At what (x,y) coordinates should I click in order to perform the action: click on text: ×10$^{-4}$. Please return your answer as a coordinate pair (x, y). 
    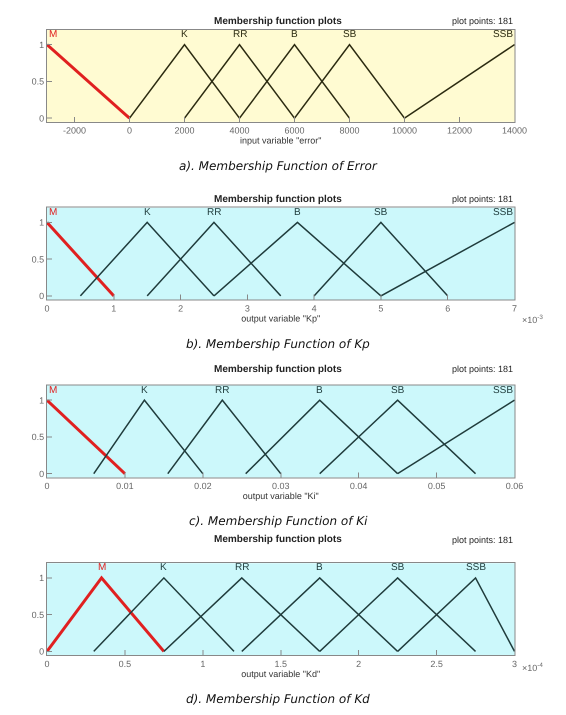
    Looking at the image, I should click on (533, 667).